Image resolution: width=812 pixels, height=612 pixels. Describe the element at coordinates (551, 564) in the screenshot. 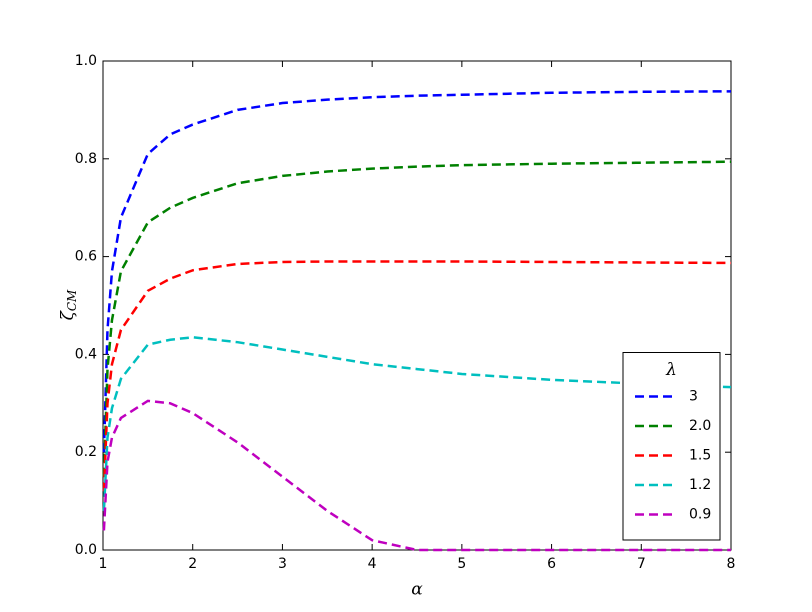

I see `x-tick-label: 6` at that location.